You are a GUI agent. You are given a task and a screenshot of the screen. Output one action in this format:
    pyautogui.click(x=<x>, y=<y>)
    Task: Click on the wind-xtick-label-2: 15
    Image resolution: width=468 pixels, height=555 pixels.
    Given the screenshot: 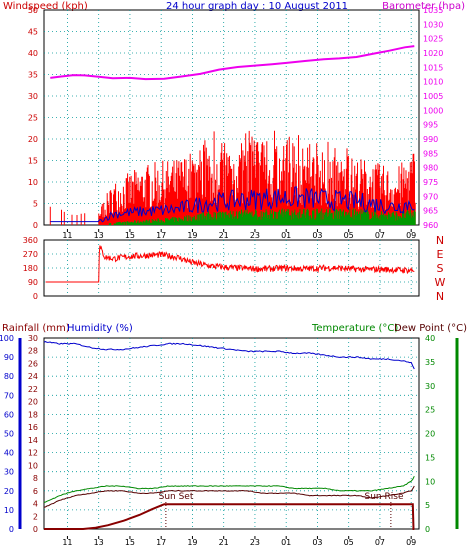 What is the action you would take?
    pyautogui.click(x=130, y=235)
    